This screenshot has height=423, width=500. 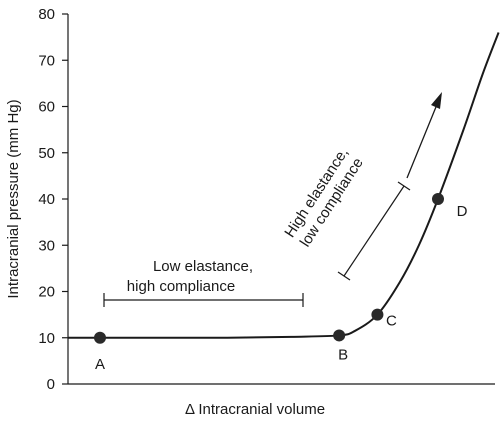 What do you see at coordinates (46, 14) in the screenshot?
I see `y-tick-label: 80` at bounding box center [46, 14].